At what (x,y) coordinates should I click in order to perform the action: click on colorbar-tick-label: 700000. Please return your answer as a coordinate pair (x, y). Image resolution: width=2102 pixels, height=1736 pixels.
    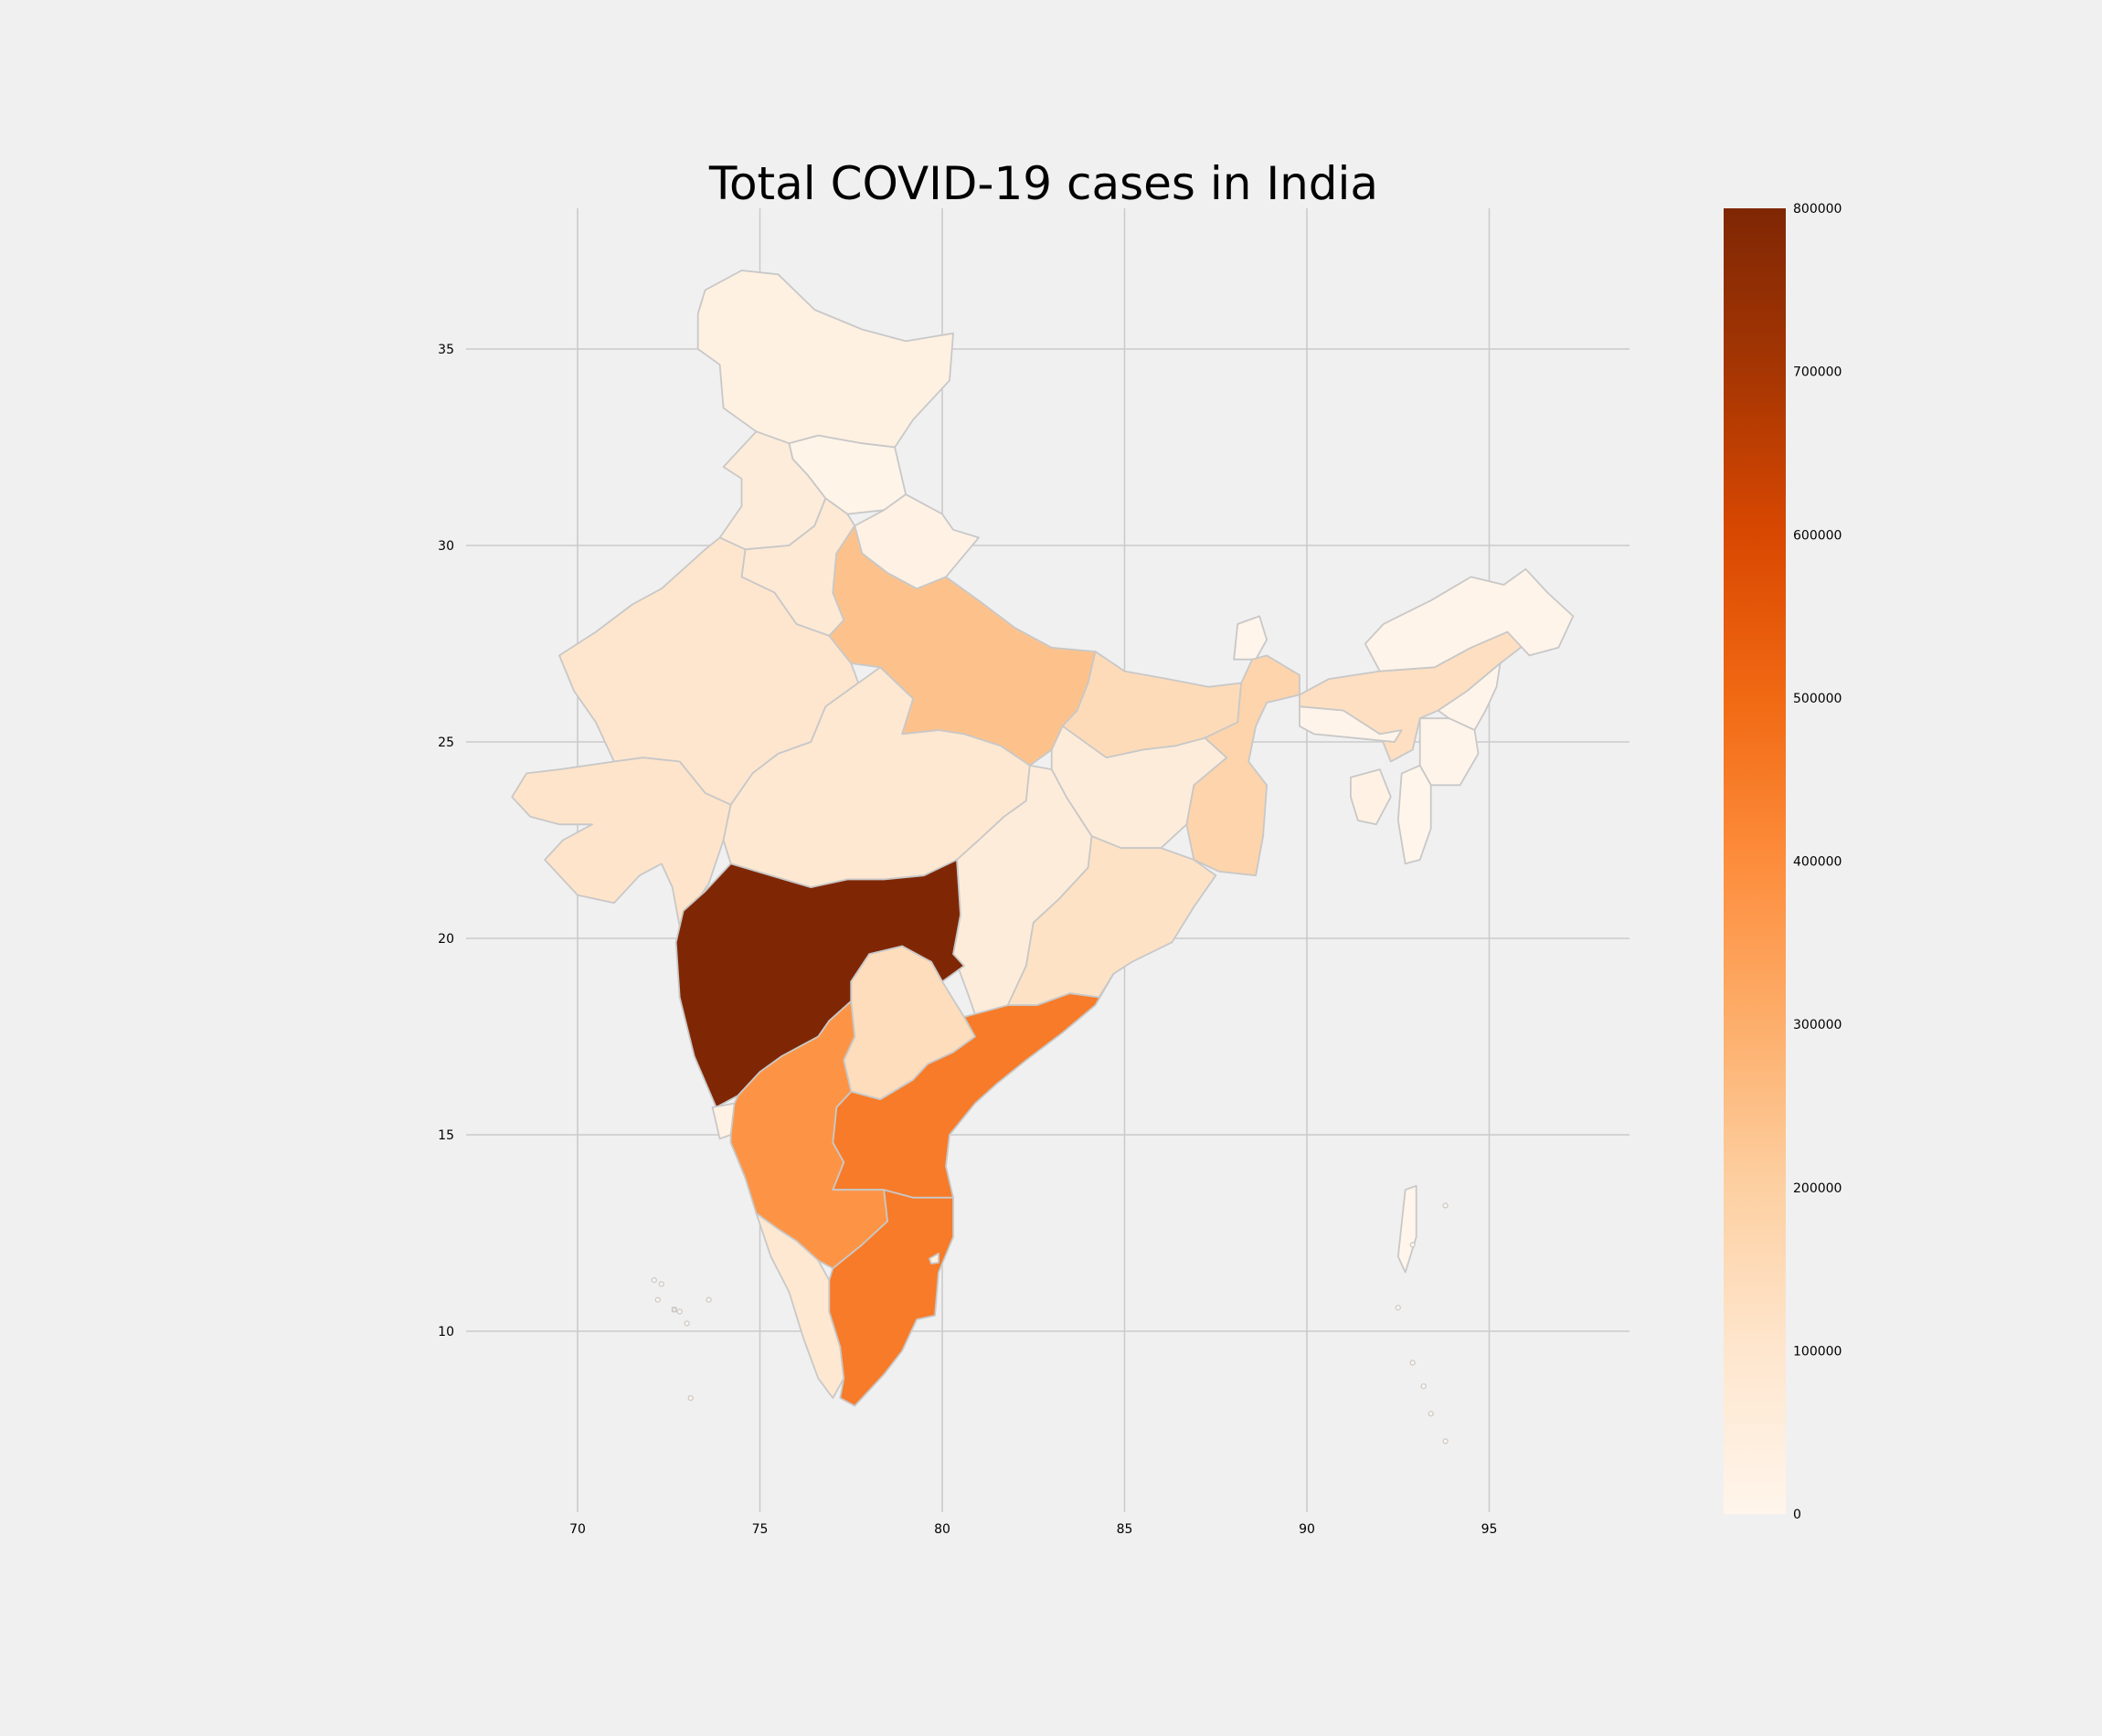
    Looking at the image, I should click on (1817, 372).